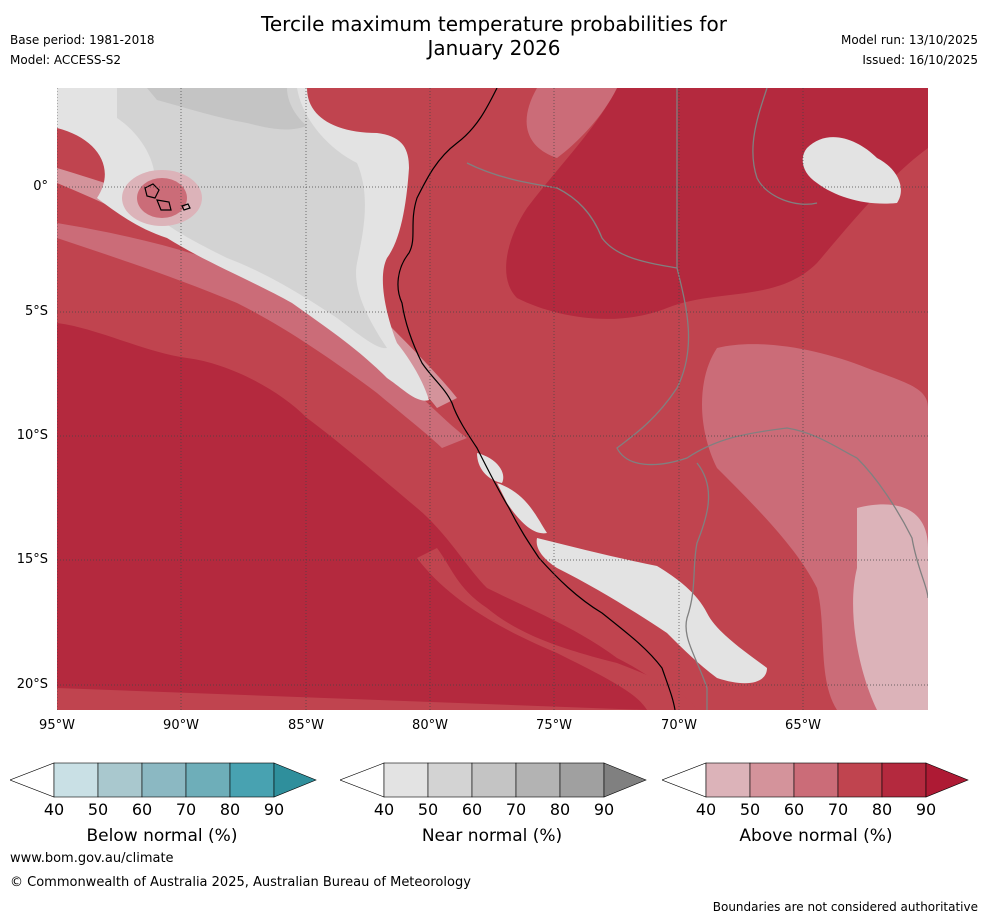 Image resolution: width=988 pixels, height=919 pixels. I want to click on colorbar-near, so click(494, 783).